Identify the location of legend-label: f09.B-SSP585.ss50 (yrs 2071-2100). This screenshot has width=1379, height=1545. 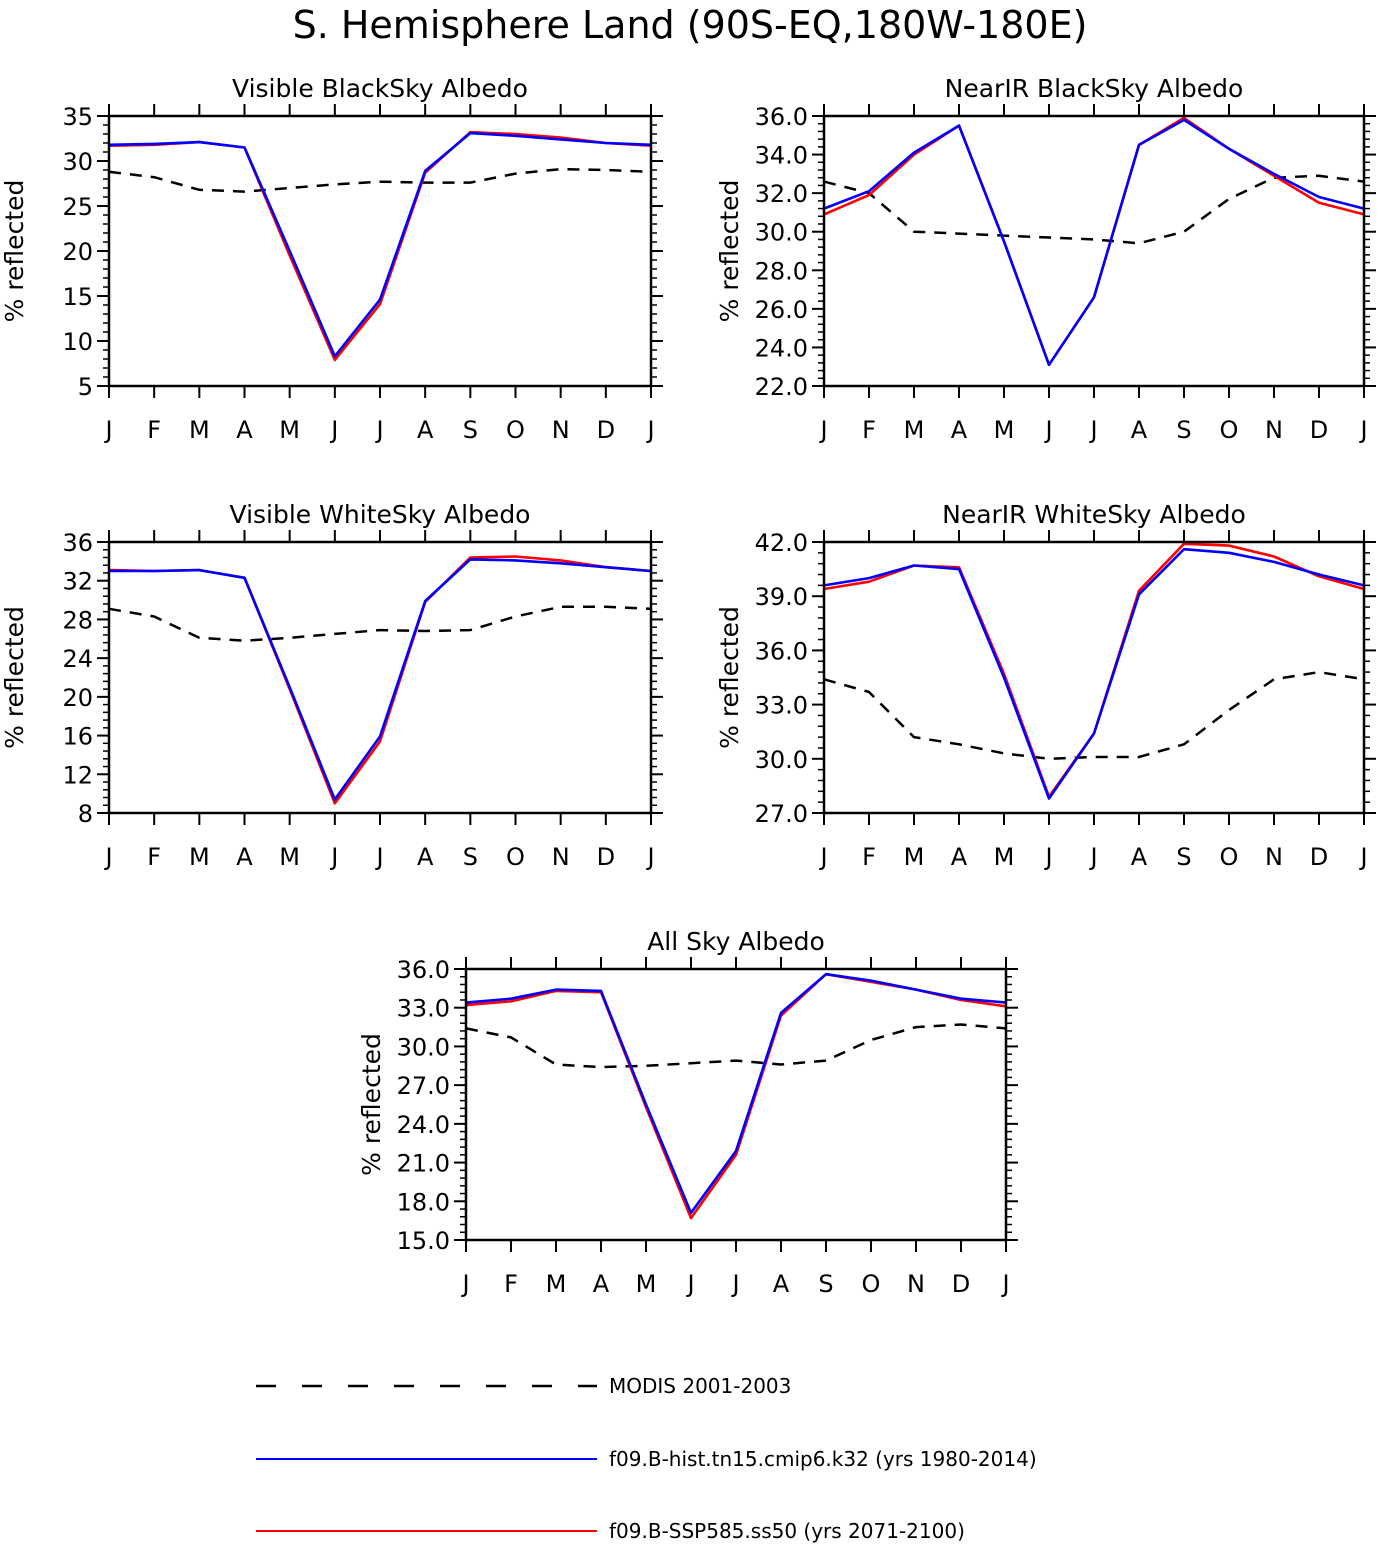
(787, 1531).